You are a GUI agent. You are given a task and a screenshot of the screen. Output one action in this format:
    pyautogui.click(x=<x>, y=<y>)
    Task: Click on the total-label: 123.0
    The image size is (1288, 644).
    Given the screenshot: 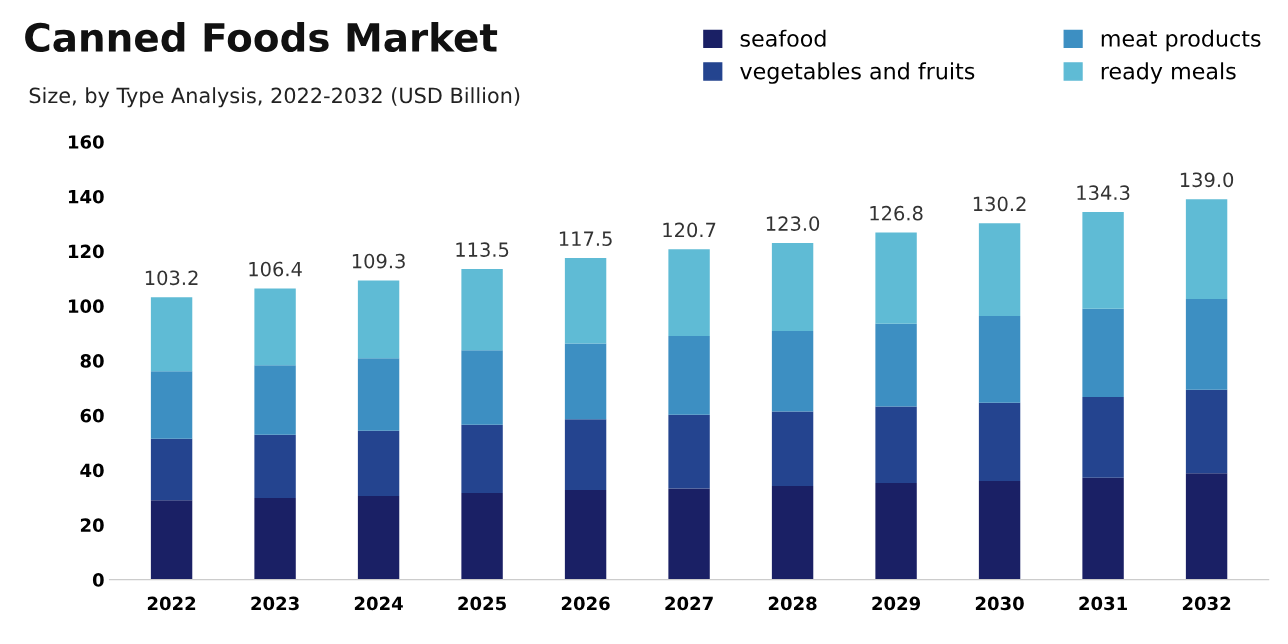 What is the action you would take?
    pyautogui.click(x=793, y=223)
    